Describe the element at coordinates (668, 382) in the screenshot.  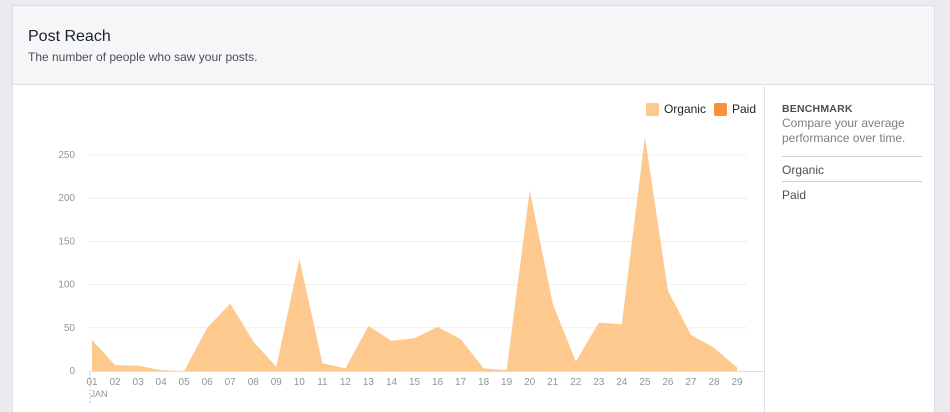
I see `x-tick-label: 26` at that location.